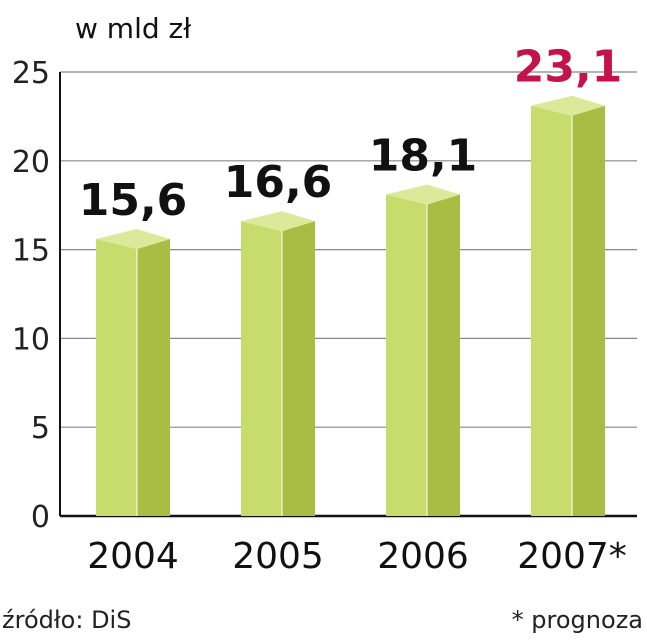 The width and height of the screenshot is (647, 640). Describe the element at coordinates (278, 556) in the screenshot. I see `x-tick-label-2005: 2005` at that location.